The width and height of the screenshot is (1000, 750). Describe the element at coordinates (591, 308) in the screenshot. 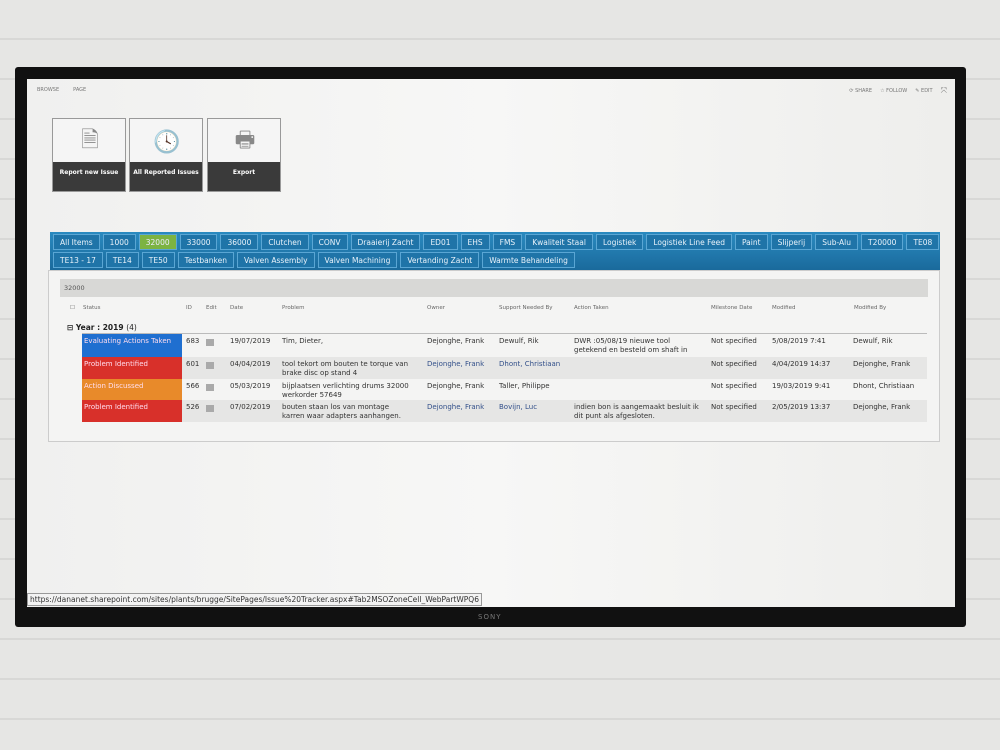

I see `col-action: Action Taken` at that location.